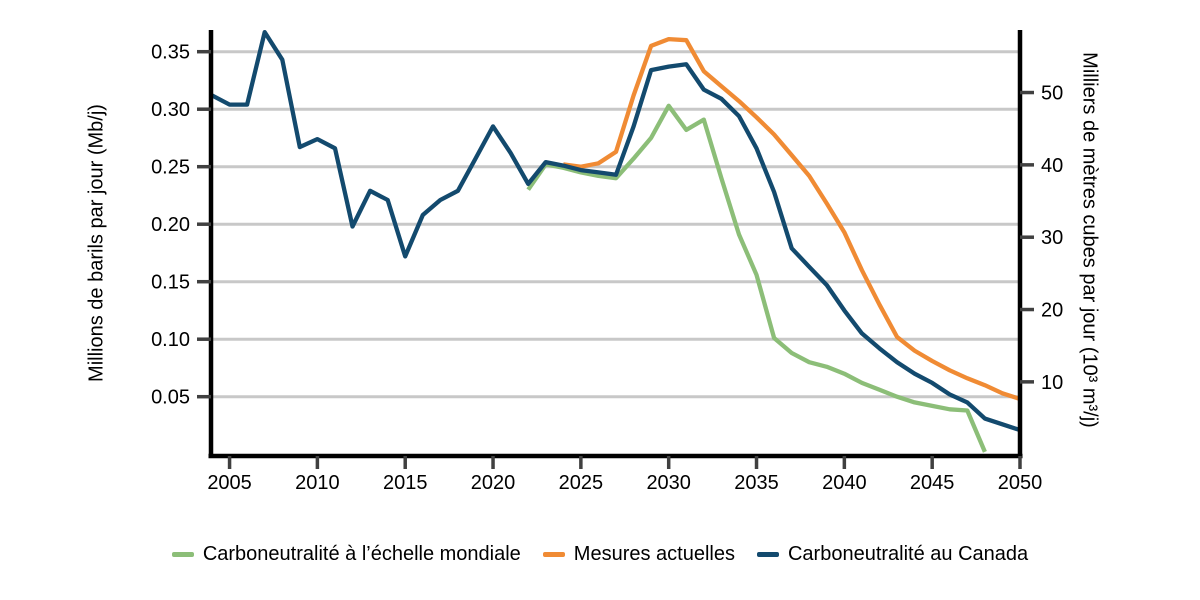 This screenshot has width=1200, height=600. What do you see at coordinates (932, 483) in the screenshot?
I see `svg-text: 2045` at bounding box center [932, 483].